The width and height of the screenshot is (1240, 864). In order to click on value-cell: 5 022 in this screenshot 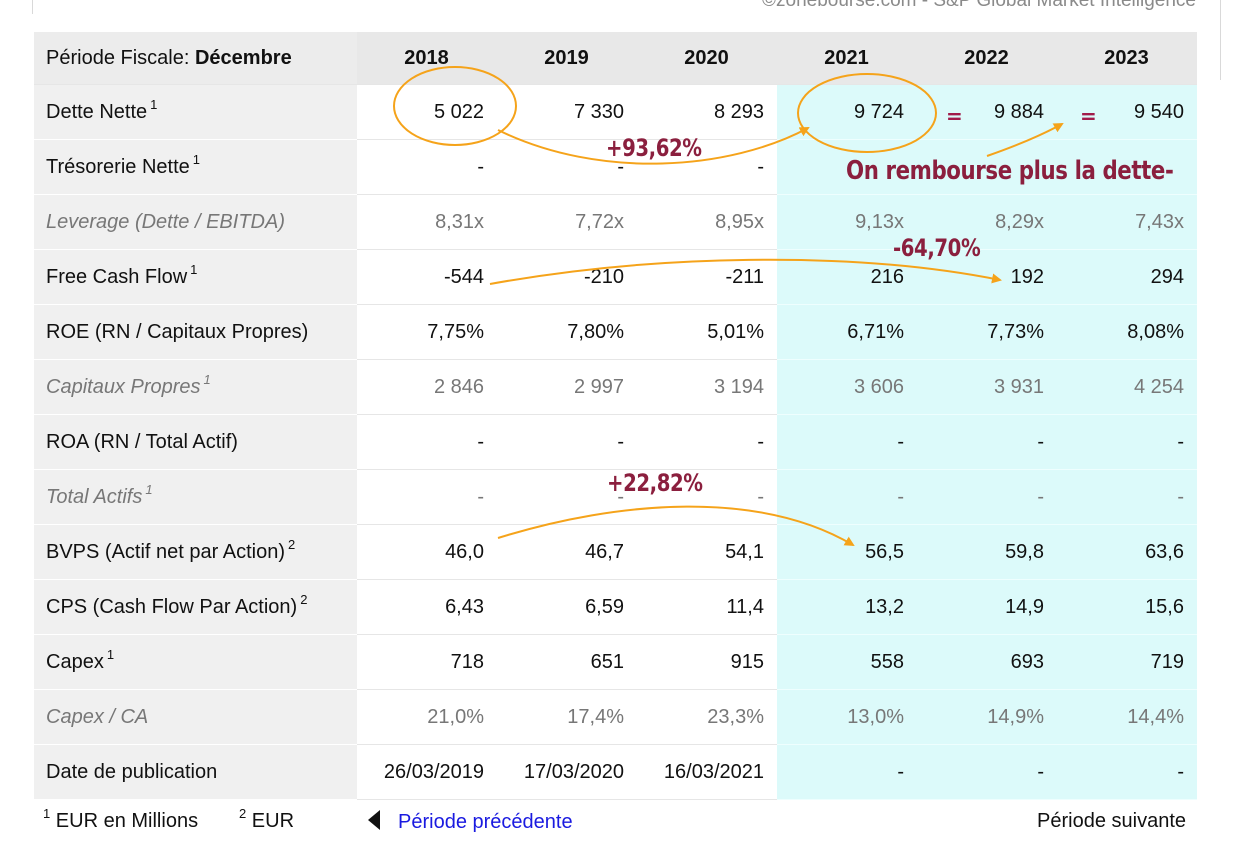, I will do `click(427, 112)`.